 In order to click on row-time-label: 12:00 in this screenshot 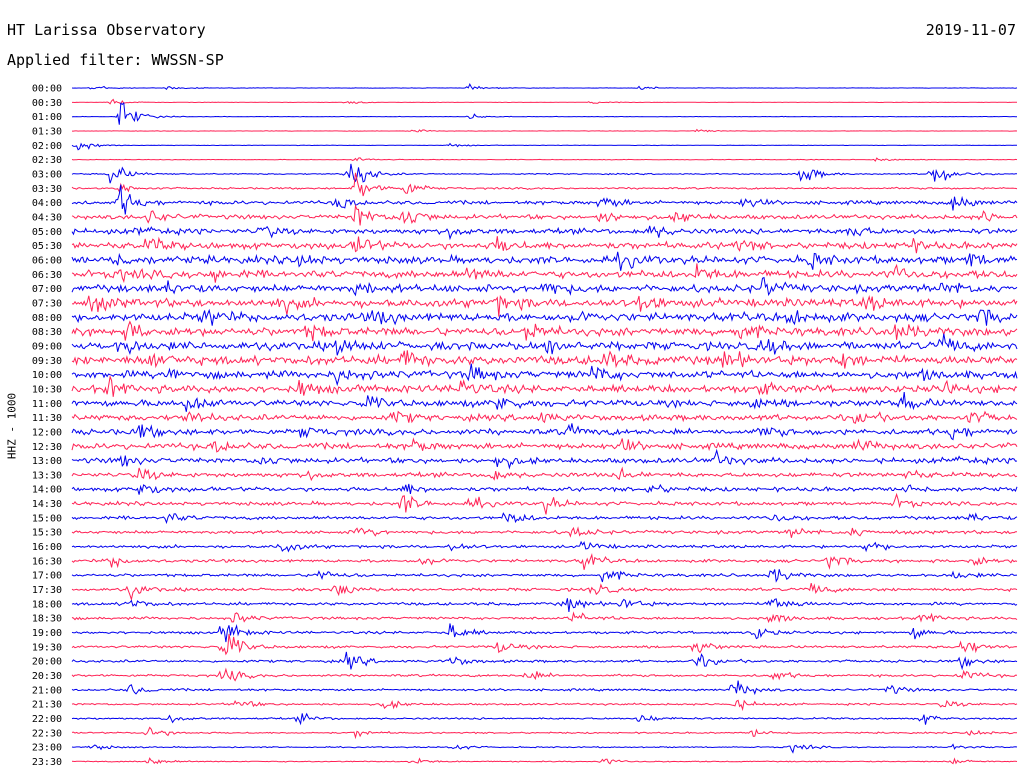, I will do `click(47, 432)`.